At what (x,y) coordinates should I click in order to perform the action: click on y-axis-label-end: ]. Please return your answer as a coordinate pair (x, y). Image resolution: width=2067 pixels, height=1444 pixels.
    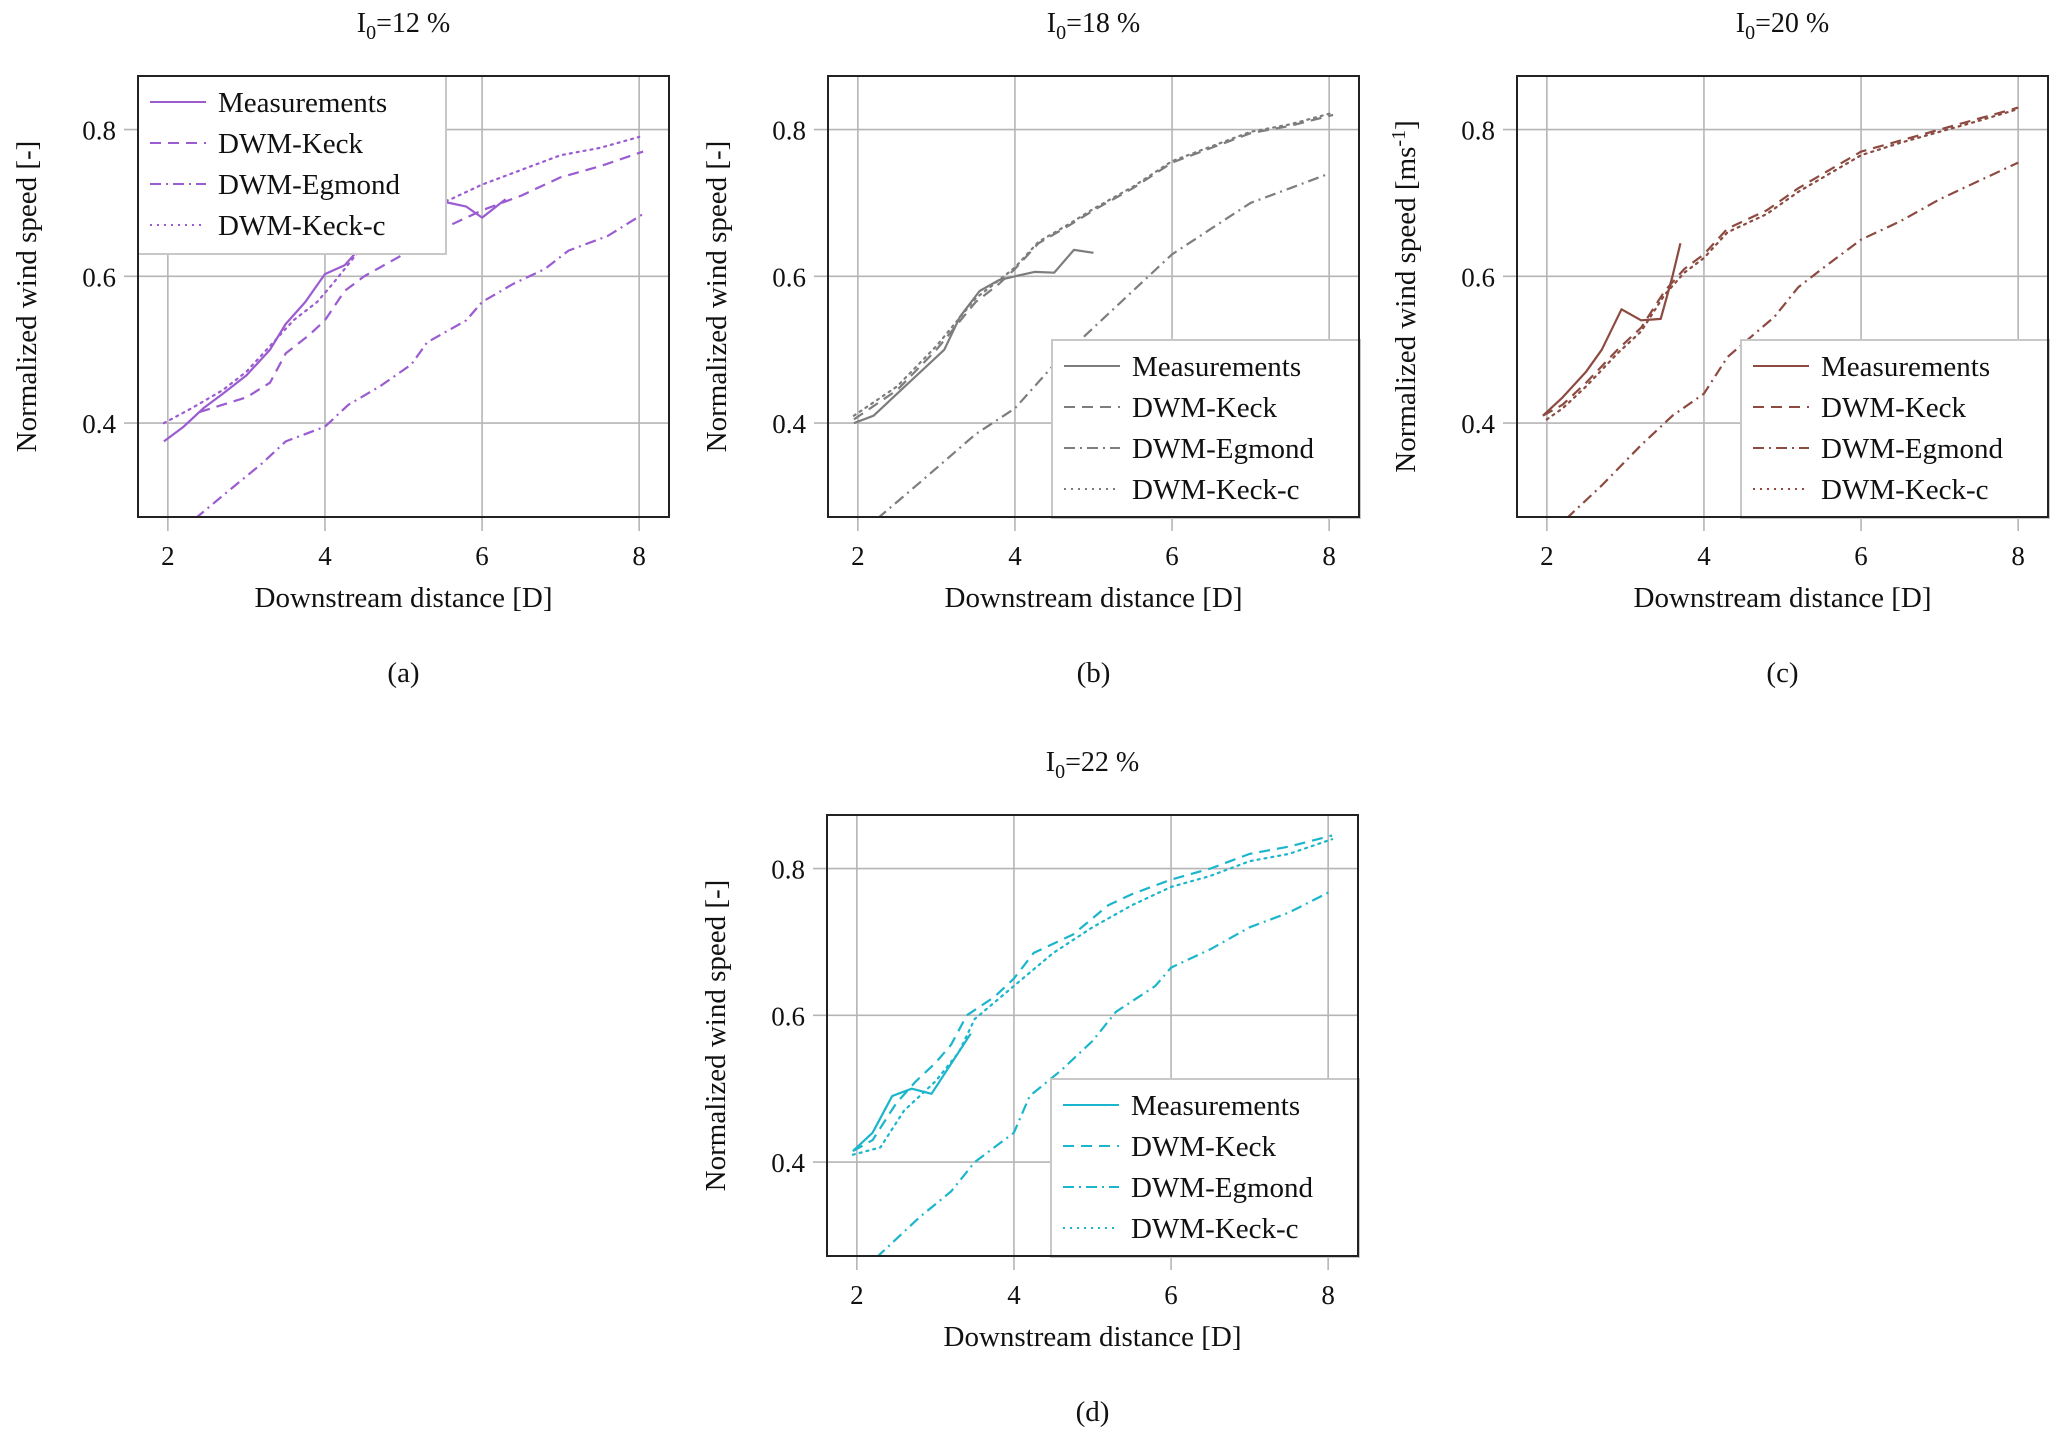
    Looking at the image, I should click on (1406, 125).